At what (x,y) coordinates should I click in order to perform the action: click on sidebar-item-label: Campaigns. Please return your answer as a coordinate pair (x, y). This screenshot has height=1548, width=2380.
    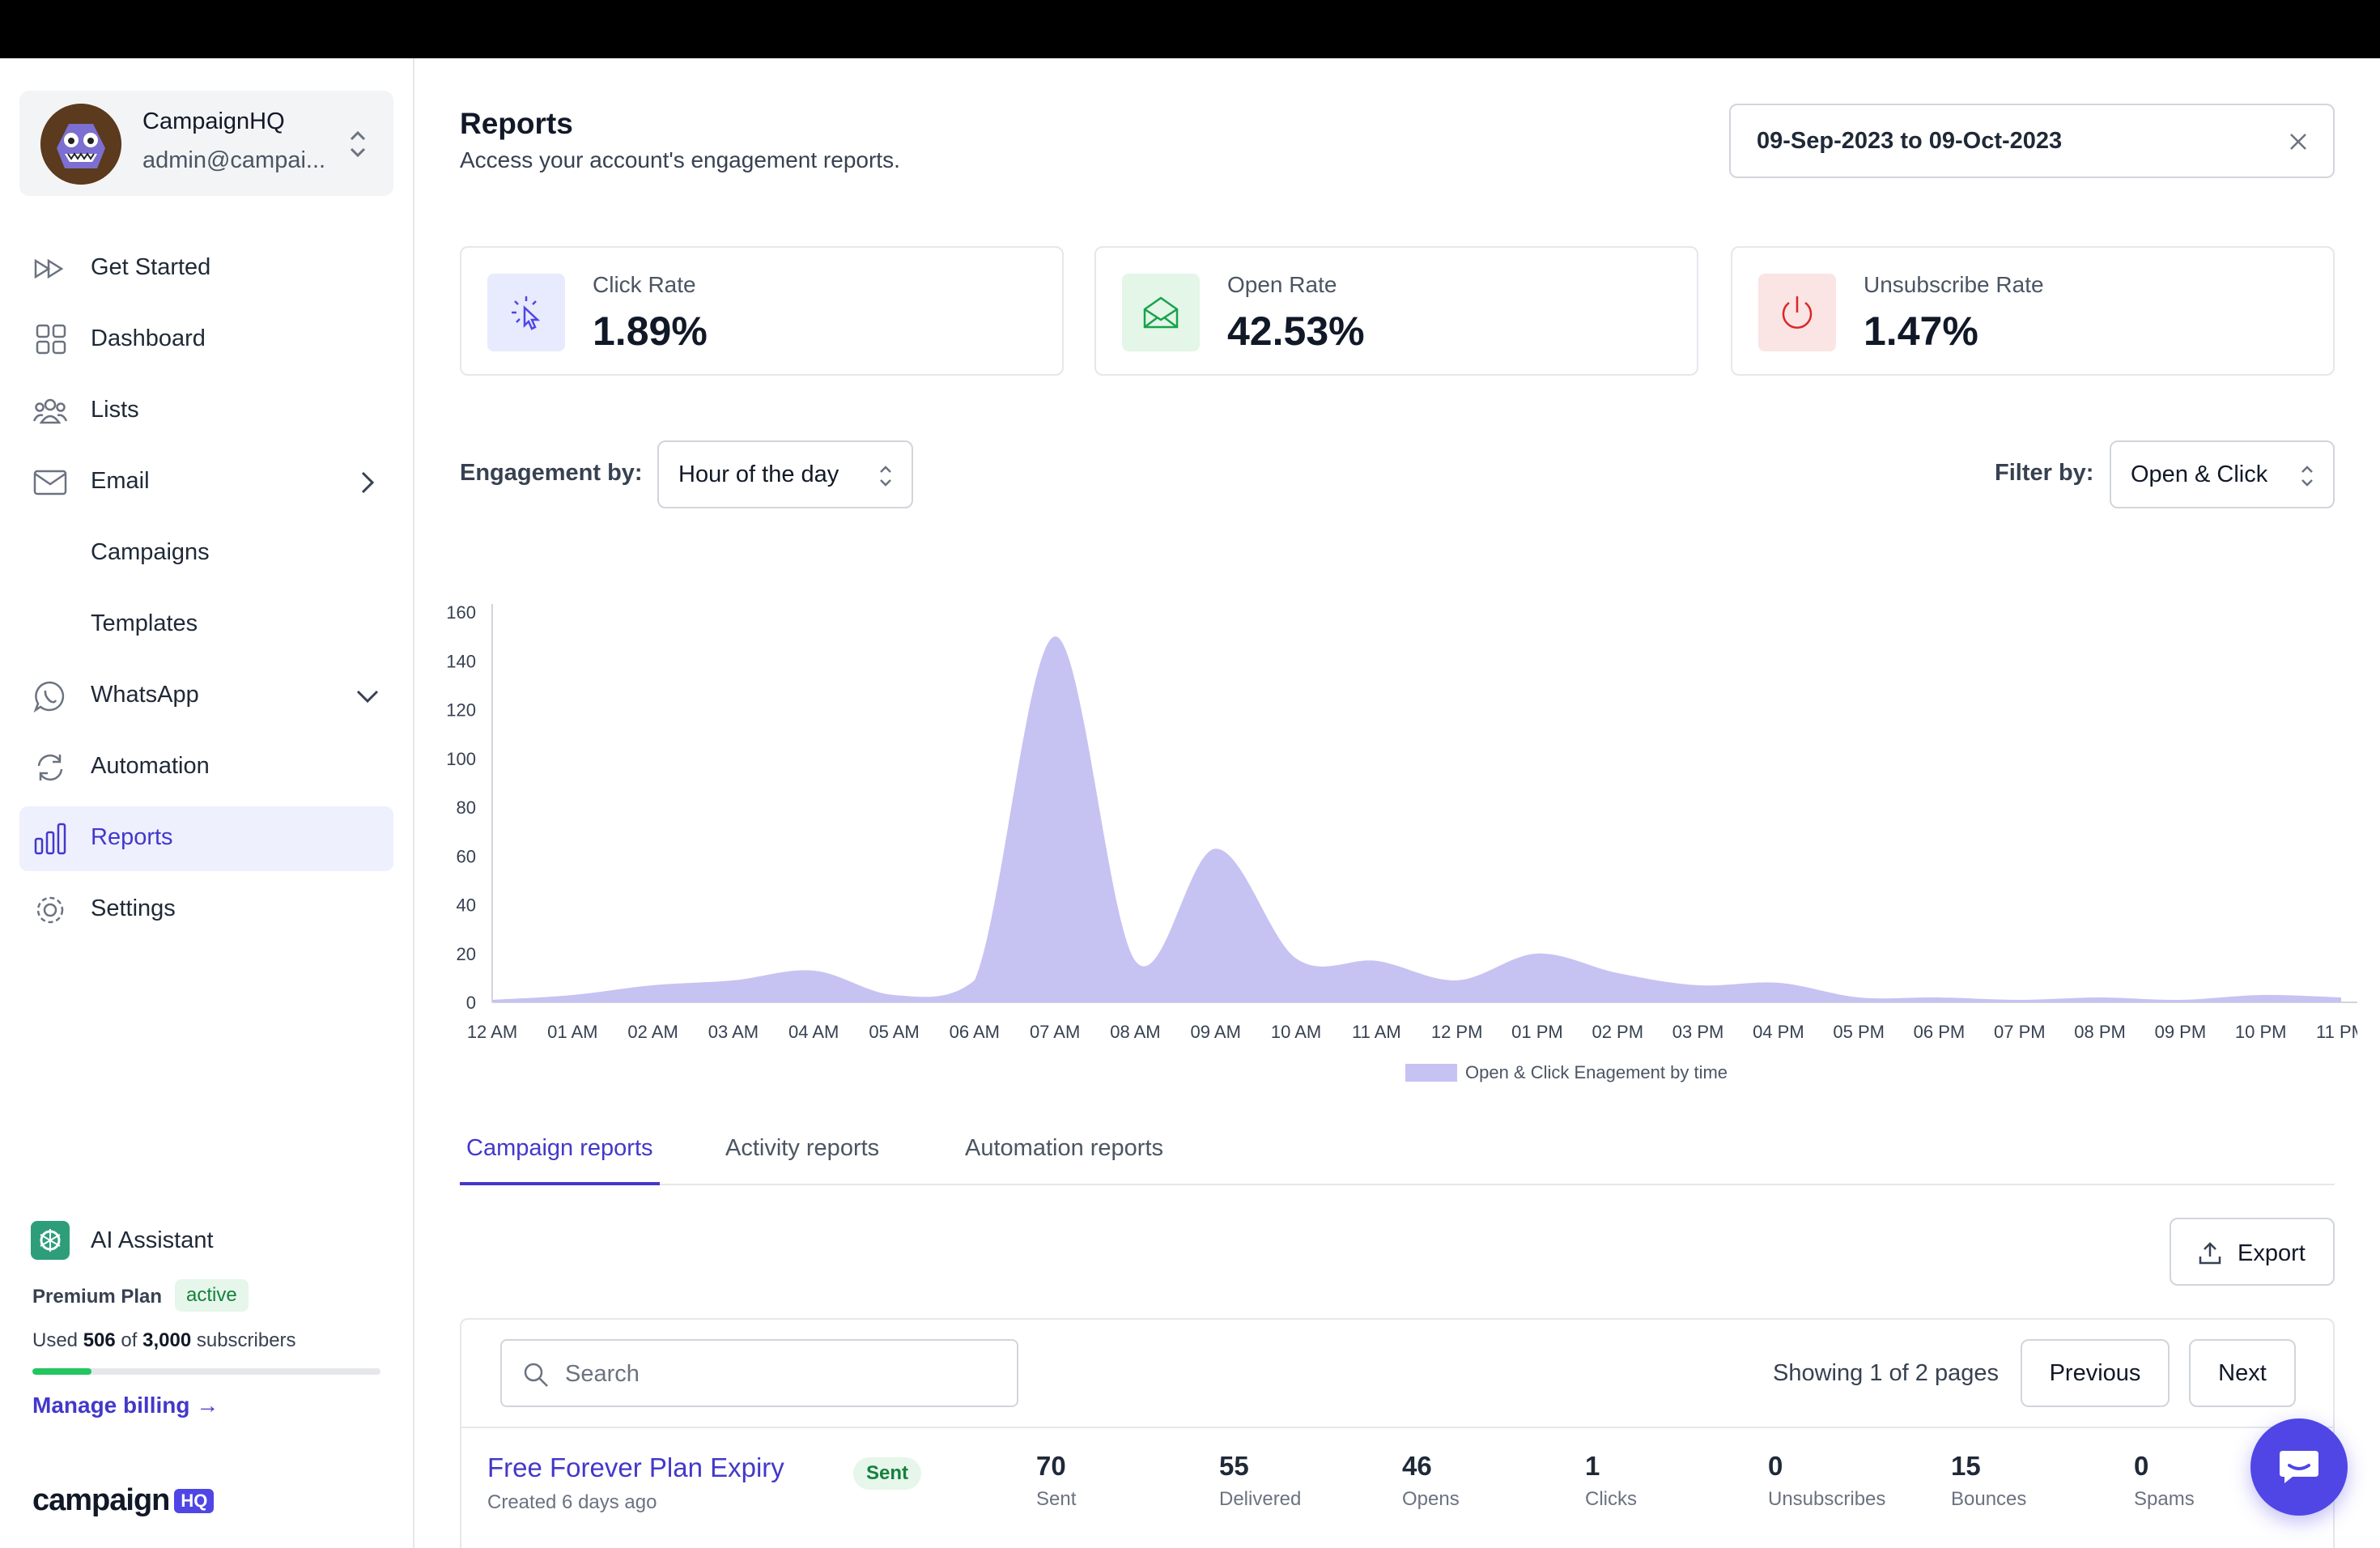
    Looking at the image, I should click on (150, 552).